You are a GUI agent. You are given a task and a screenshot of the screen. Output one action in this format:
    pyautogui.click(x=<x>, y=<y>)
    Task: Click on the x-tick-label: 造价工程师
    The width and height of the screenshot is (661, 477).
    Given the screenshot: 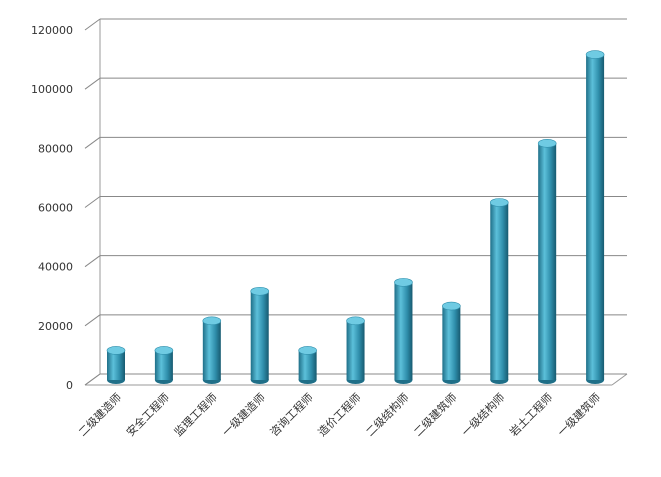 What is the action you would take?
    pyautogui.click(x=339, y=414)
    